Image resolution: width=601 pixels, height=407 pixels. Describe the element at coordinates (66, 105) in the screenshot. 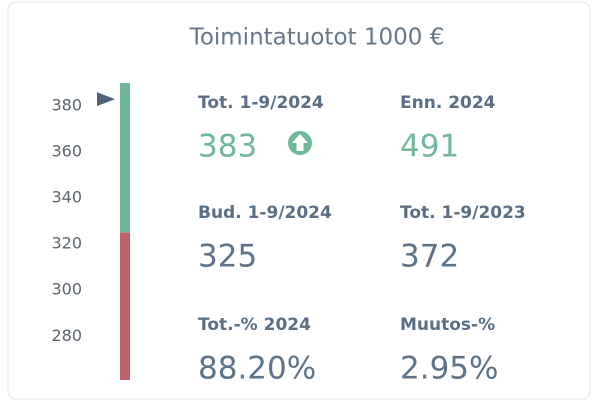

I see `scale-label: 380` at that location.